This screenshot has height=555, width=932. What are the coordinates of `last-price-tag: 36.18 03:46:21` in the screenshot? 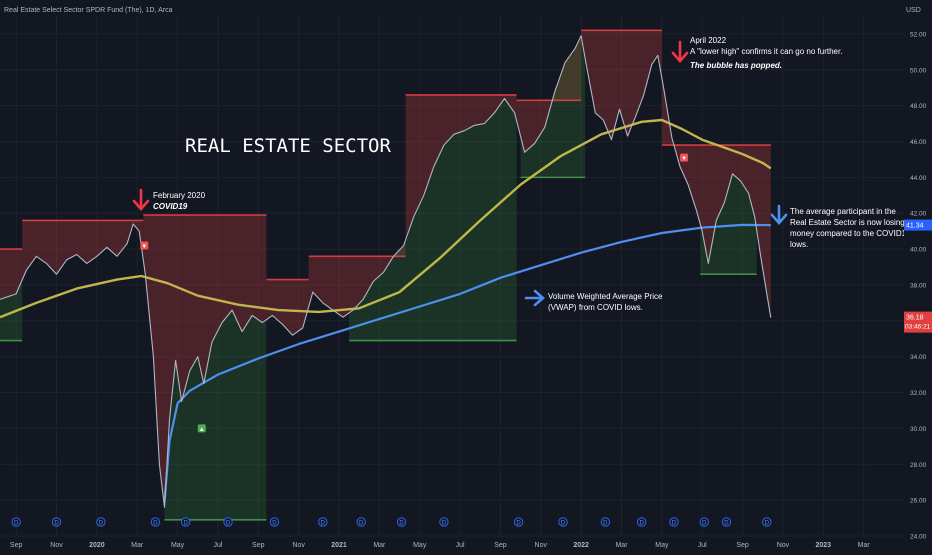 It's located at (918, 322).